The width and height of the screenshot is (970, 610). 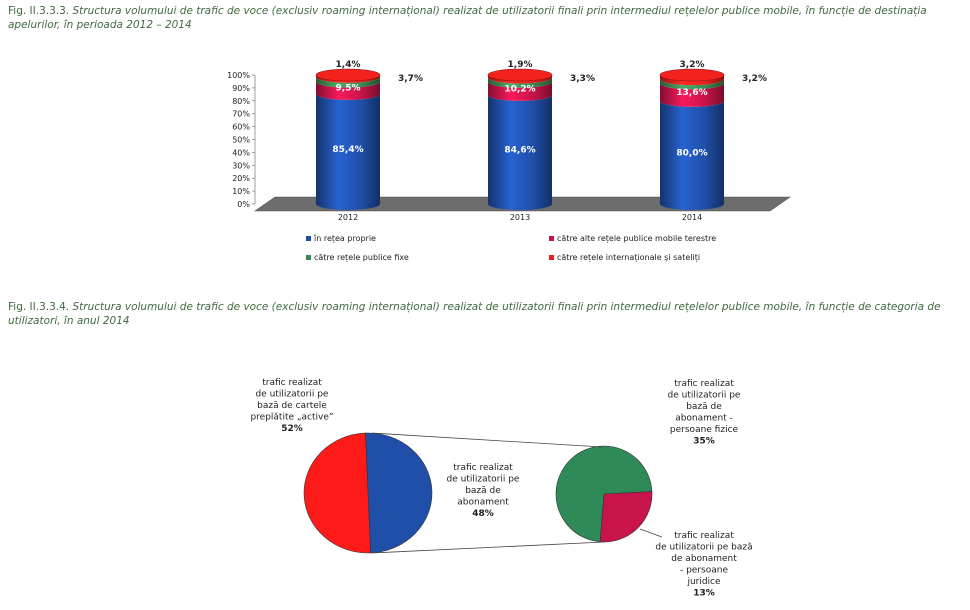 I want to click on y-tick-label: 20%, so click(x=241, y=178).